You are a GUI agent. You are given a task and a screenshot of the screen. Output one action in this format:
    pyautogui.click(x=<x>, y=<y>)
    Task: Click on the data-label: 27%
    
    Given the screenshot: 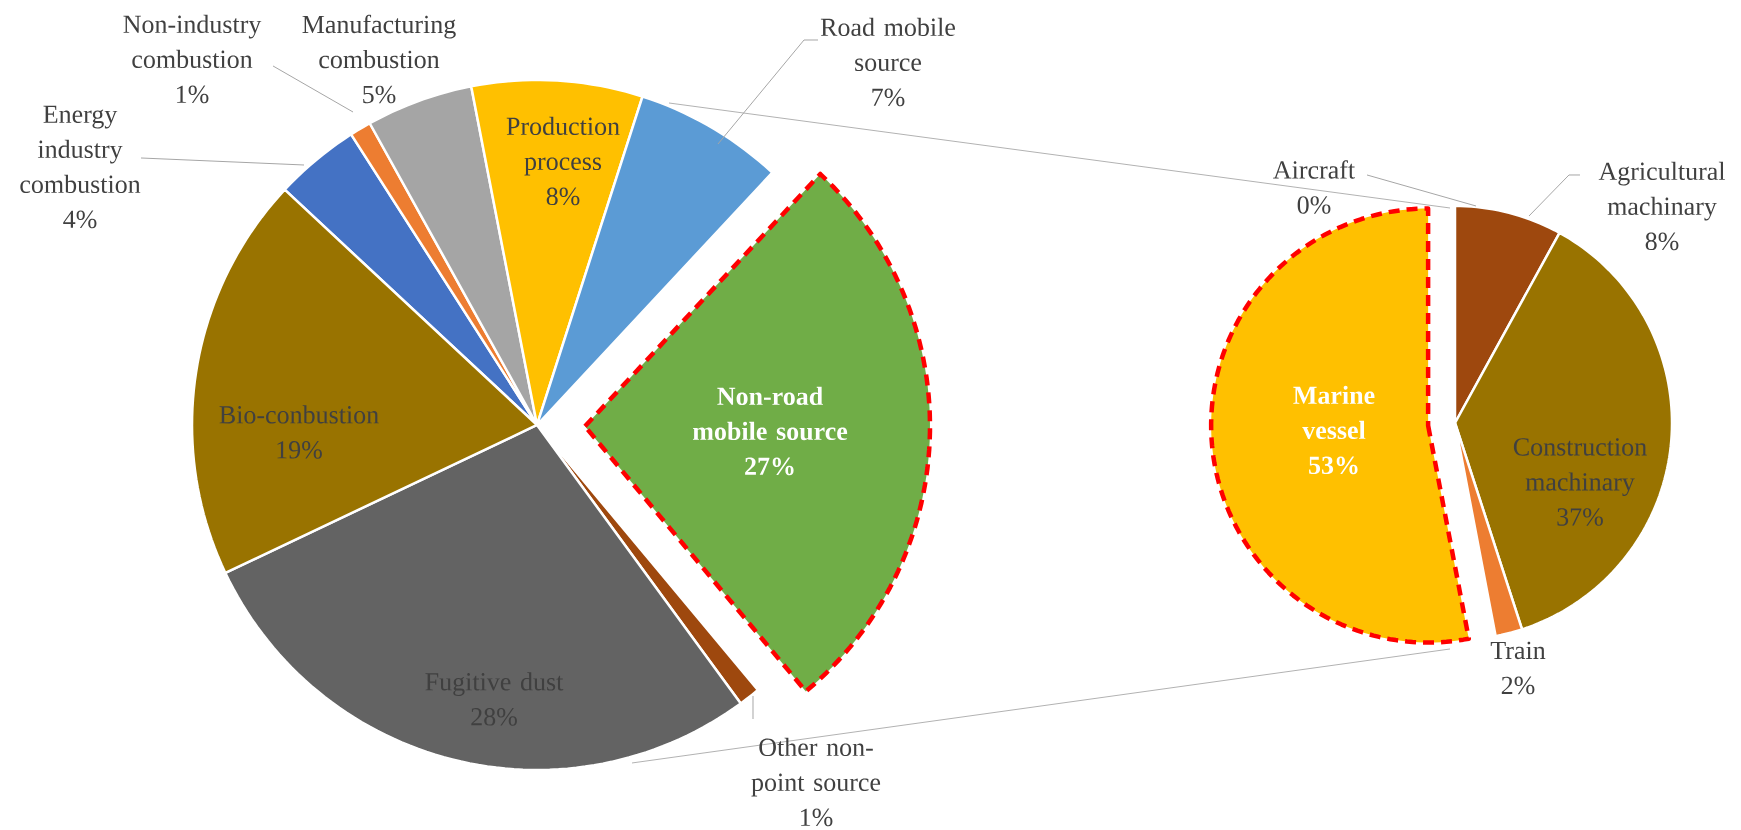 What is the action you would take?
    pyautogui.click(x=769, y=466)
    